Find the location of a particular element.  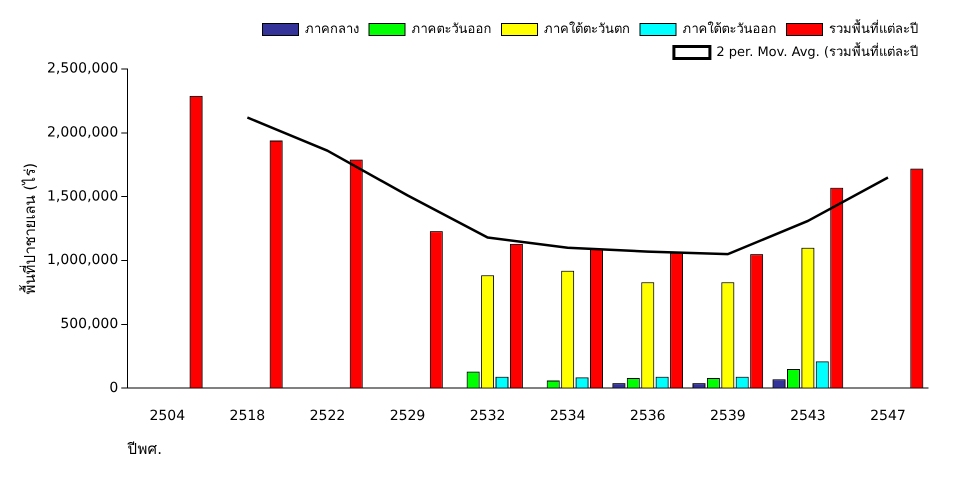

x-tick-label: 2532 is located at coordinates (488, 416).